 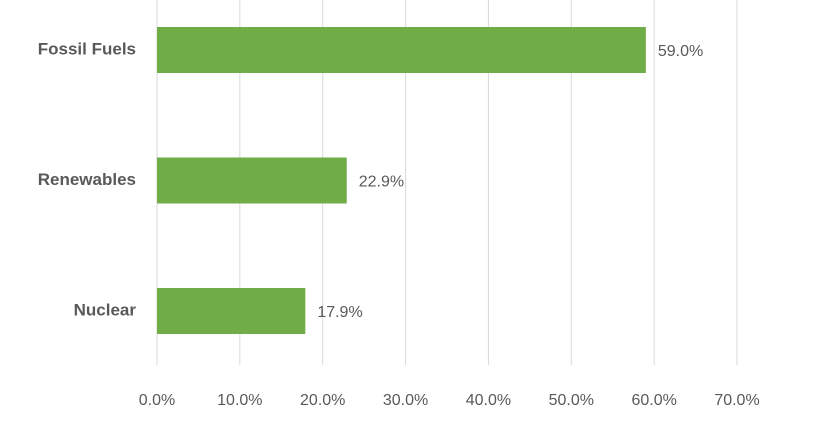 What do you see at coordinates (239, 400) in the screenshot?
I see `x-tick-label: 10.0%` at bounding box center [239, 400].